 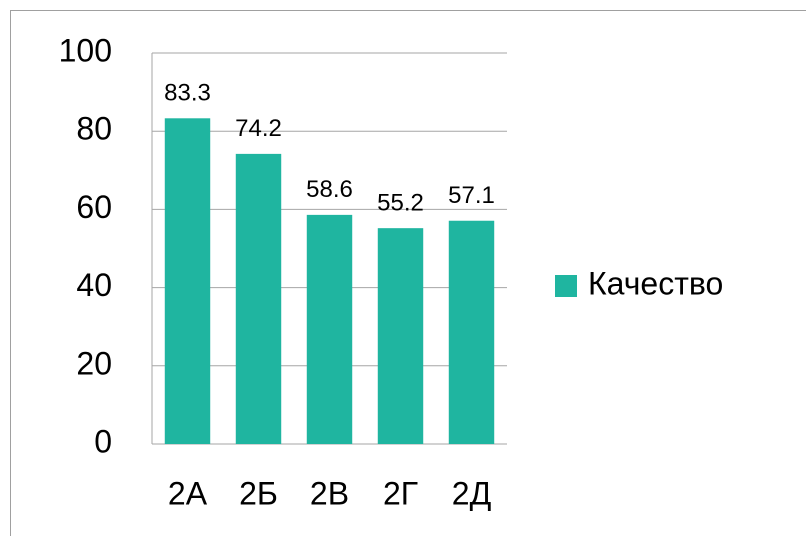 What do you see at coordinates (655, 283) in the screenshot?
I see `legend-label: Качество` at bounding box center [655, 283].